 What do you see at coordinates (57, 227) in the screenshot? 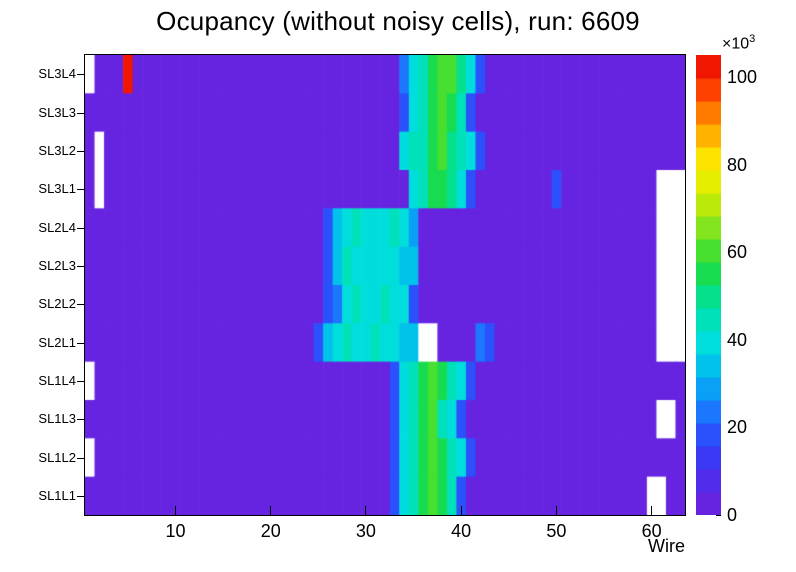
I see `y-axis-label: SL2L4` at bounding box center [57, 227].